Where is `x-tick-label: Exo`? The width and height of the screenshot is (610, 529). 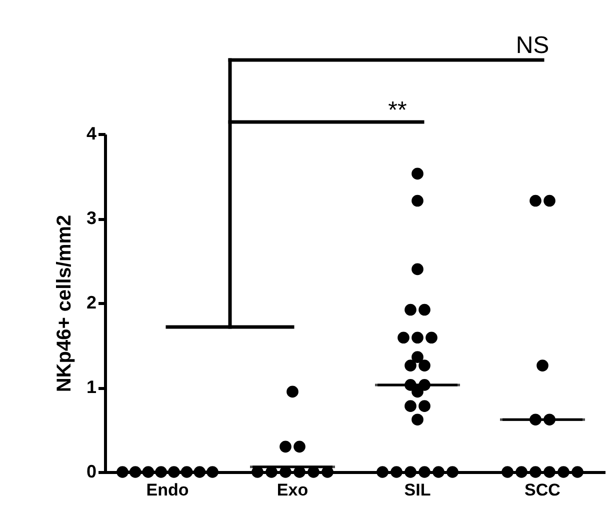 x-tick-label: Exo is located at coordinates (292, 490).